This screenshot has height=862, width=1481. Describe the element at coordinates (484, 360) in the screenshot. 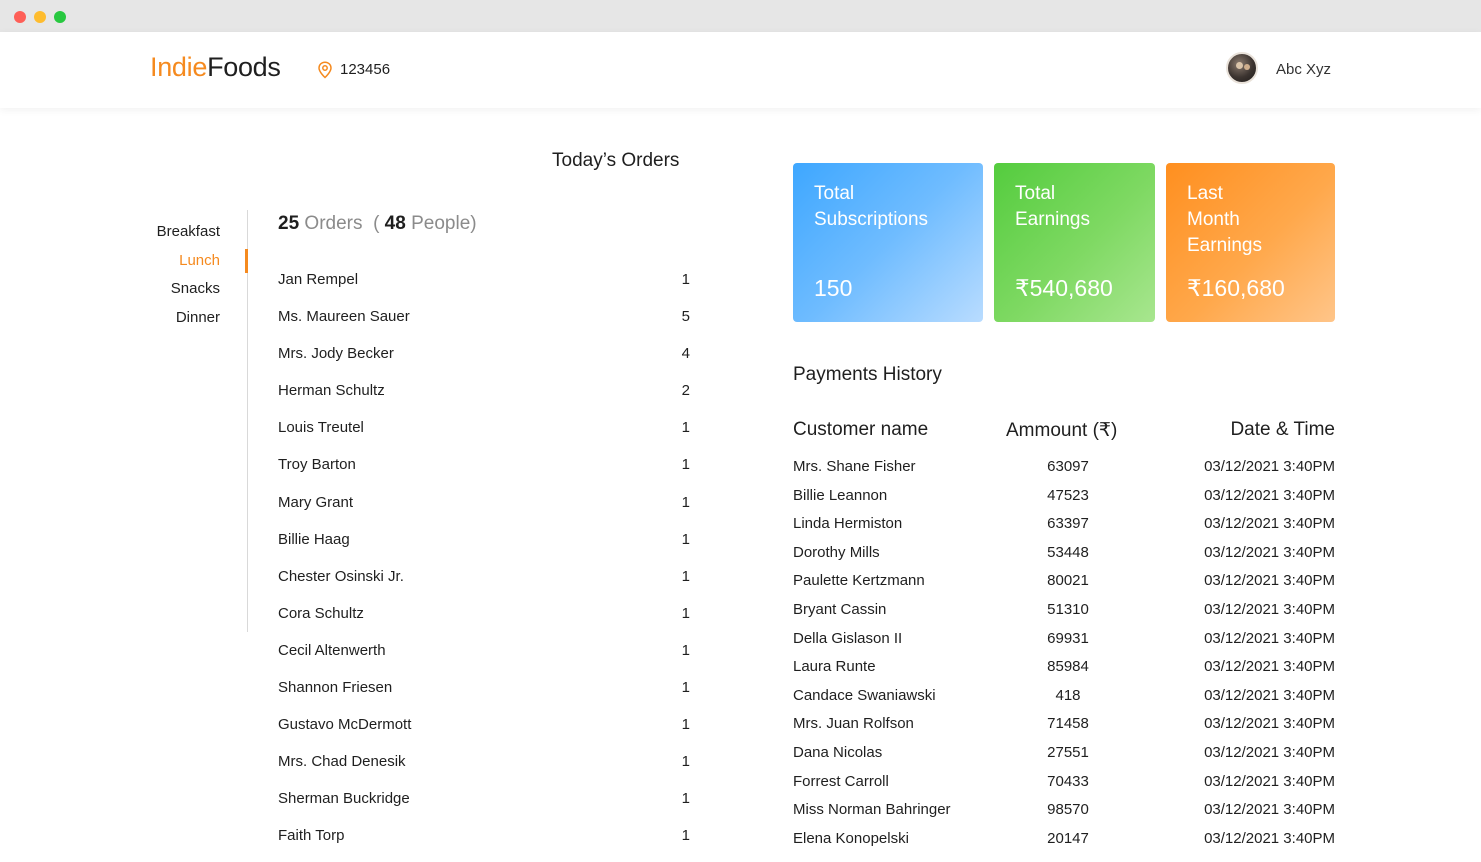

I see `order-row: Mrs. Jody Becker 4` at that location.